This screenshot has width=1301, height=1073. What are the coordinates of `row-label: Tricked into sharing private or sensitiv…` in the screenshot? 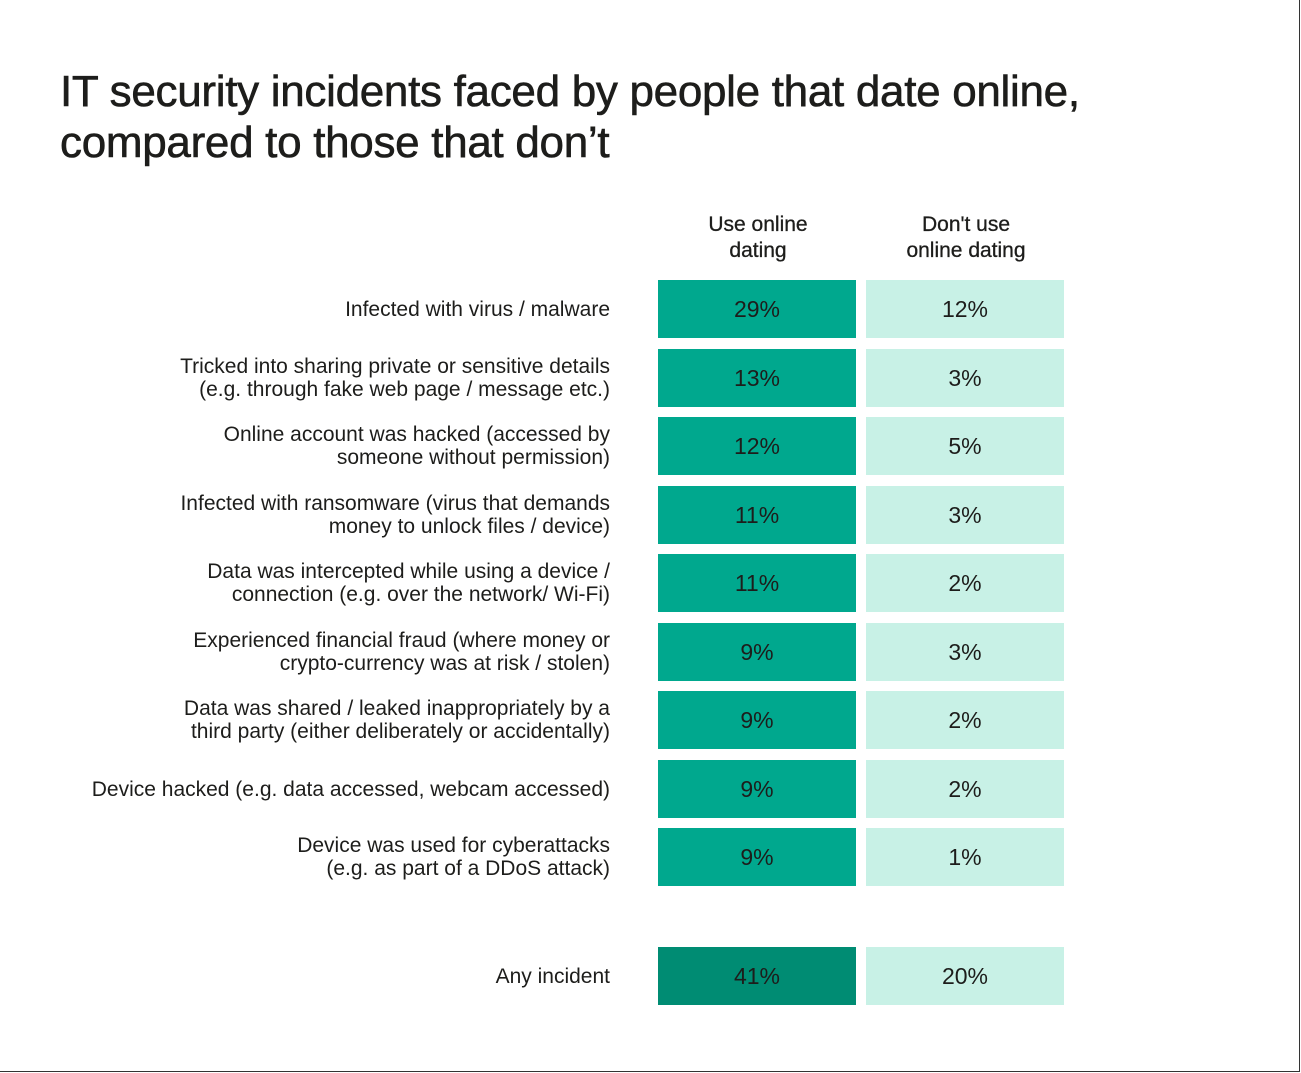 It's located at (395, 378).